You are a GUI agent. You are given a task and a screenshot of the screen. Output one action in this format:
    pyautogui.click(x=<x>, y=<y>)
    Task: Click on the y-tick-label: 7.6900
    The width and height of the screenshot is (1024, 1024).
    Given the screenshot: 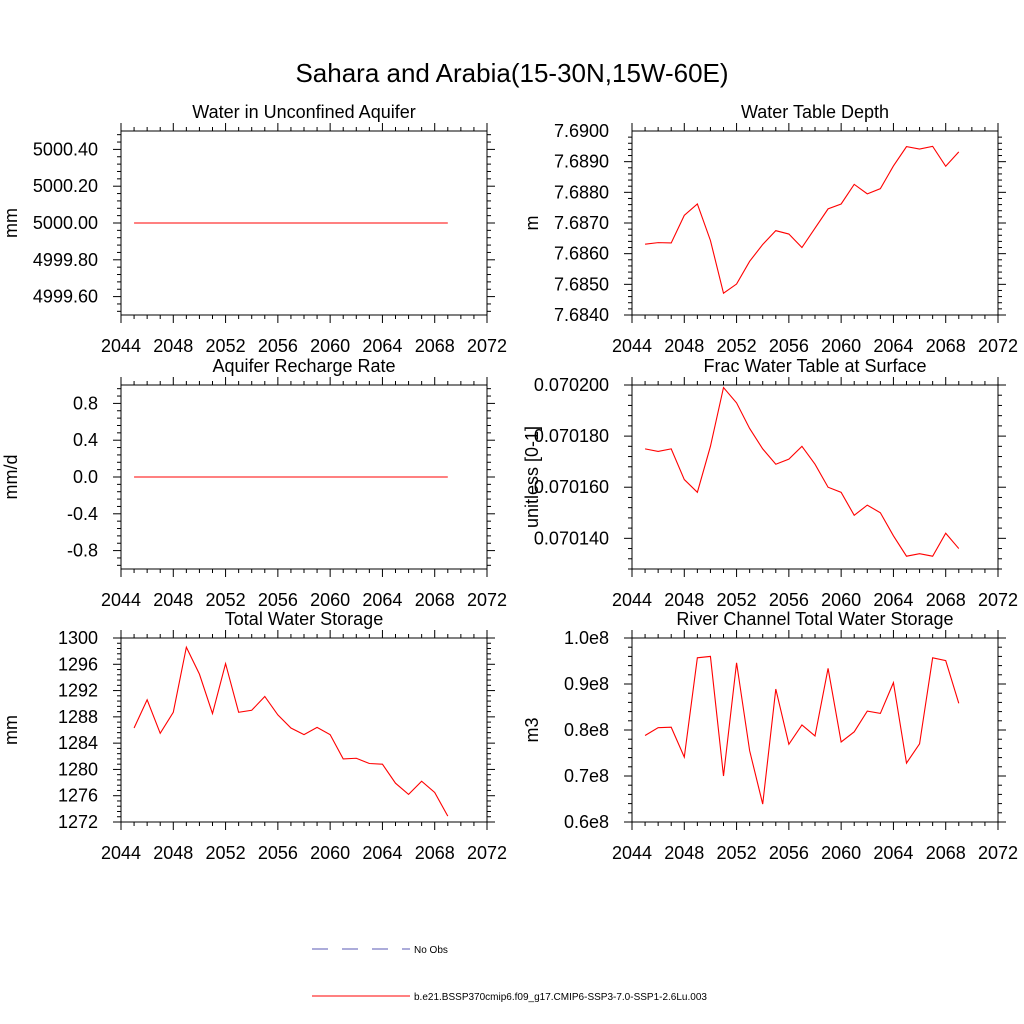 What is the action you would take?
    pyautogui.click(x=581, y=131)
    